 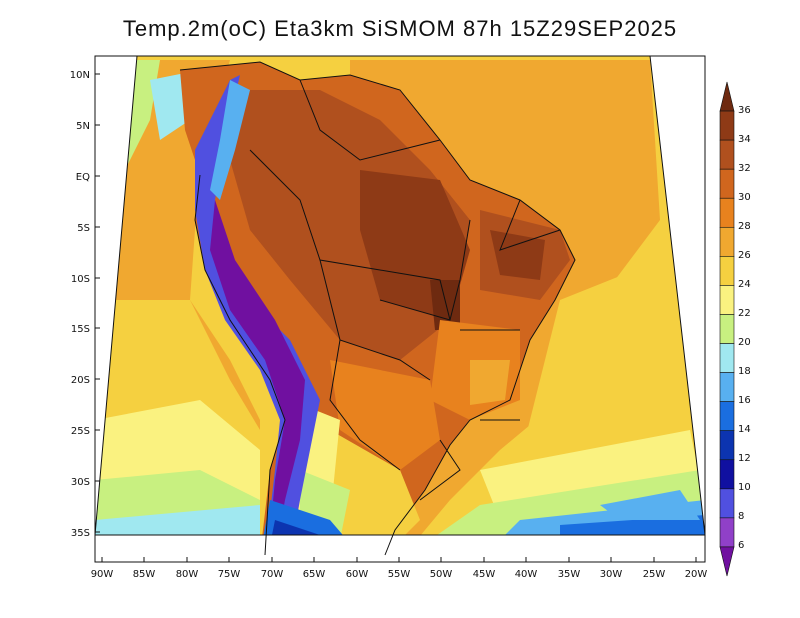 What do you see at coordinates (744, 110) in the screenshot?
I see `colorbar-label: 36` at bounding box center [744, 110].